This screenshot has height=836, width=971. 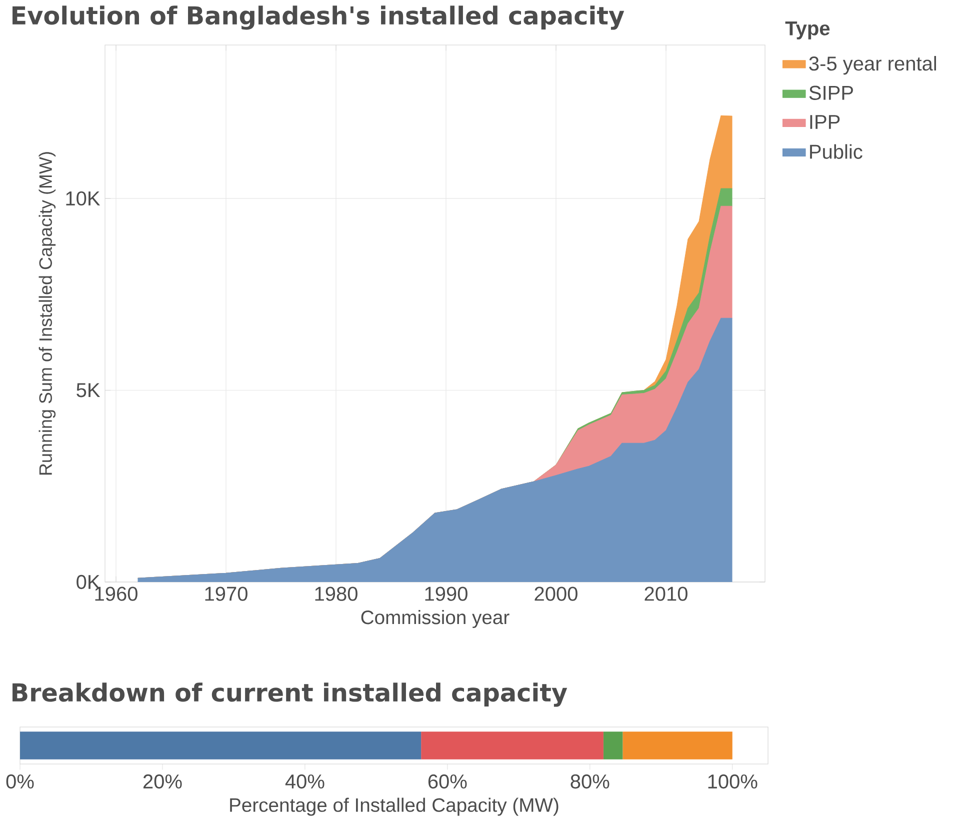 What do you see at coordinates (447, 781) in the screenshot?
I see `x-tick-label: 60%` at bounding box center [447, 781].